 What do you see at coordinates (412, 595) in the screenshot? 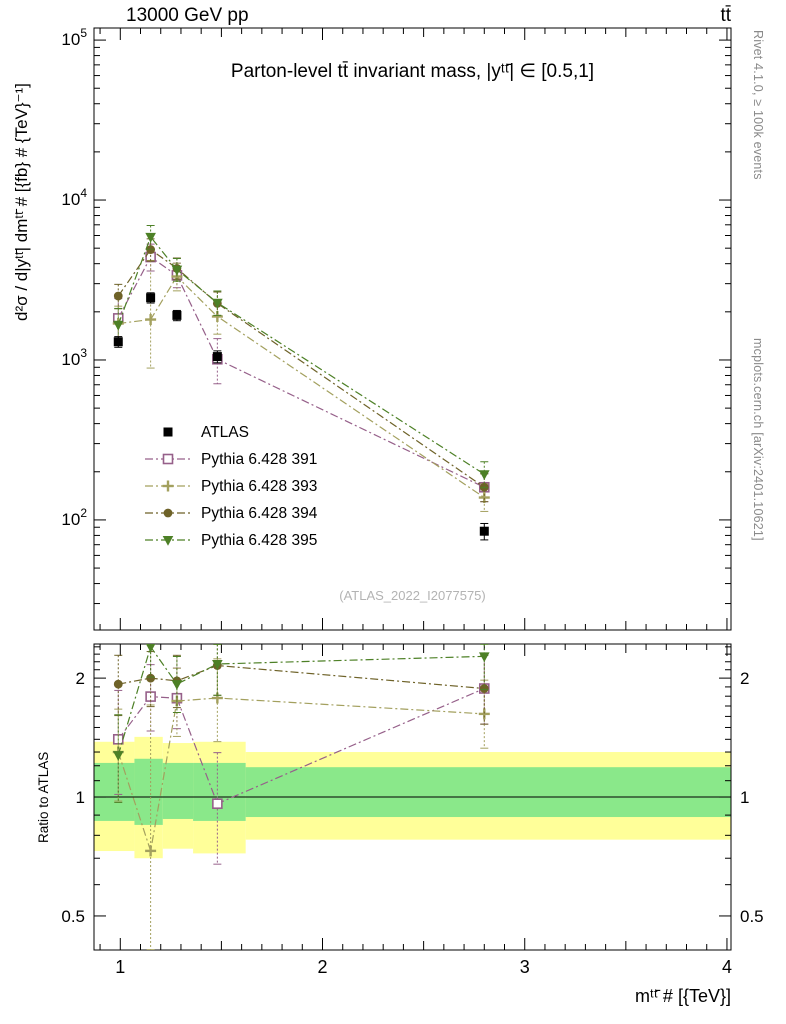
I see `analysis-id-watermark: (ATLAS_2022_I2077575)` at bounding box center [412, 595].